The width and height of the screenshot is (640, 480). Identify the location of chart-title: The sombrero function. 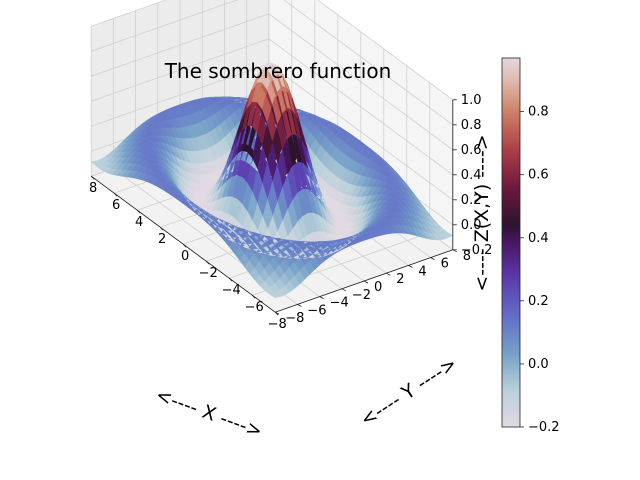
(278, 71).